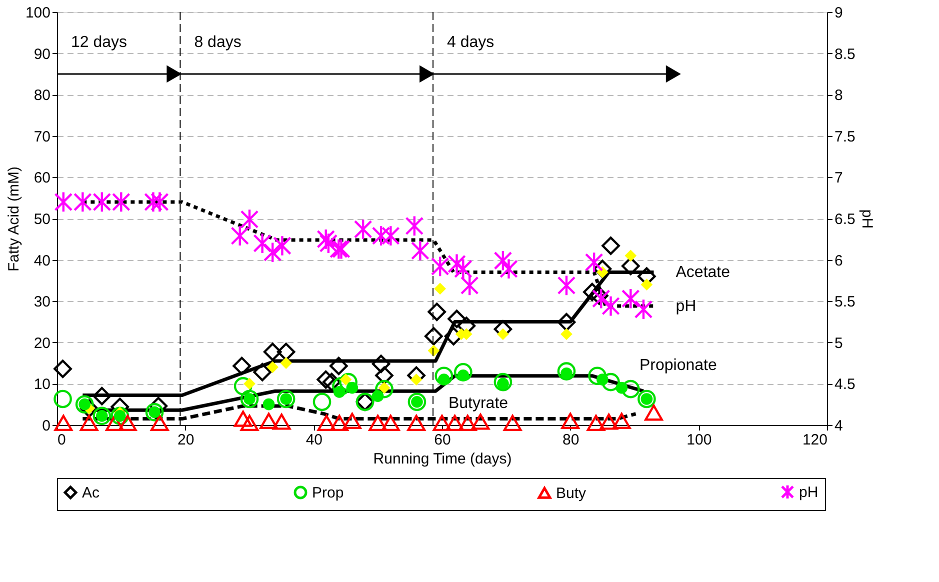 Image resolution: width=939 pixels, height=582 pixels. I want to click on x-tick-label: 80, so click(571, 440).